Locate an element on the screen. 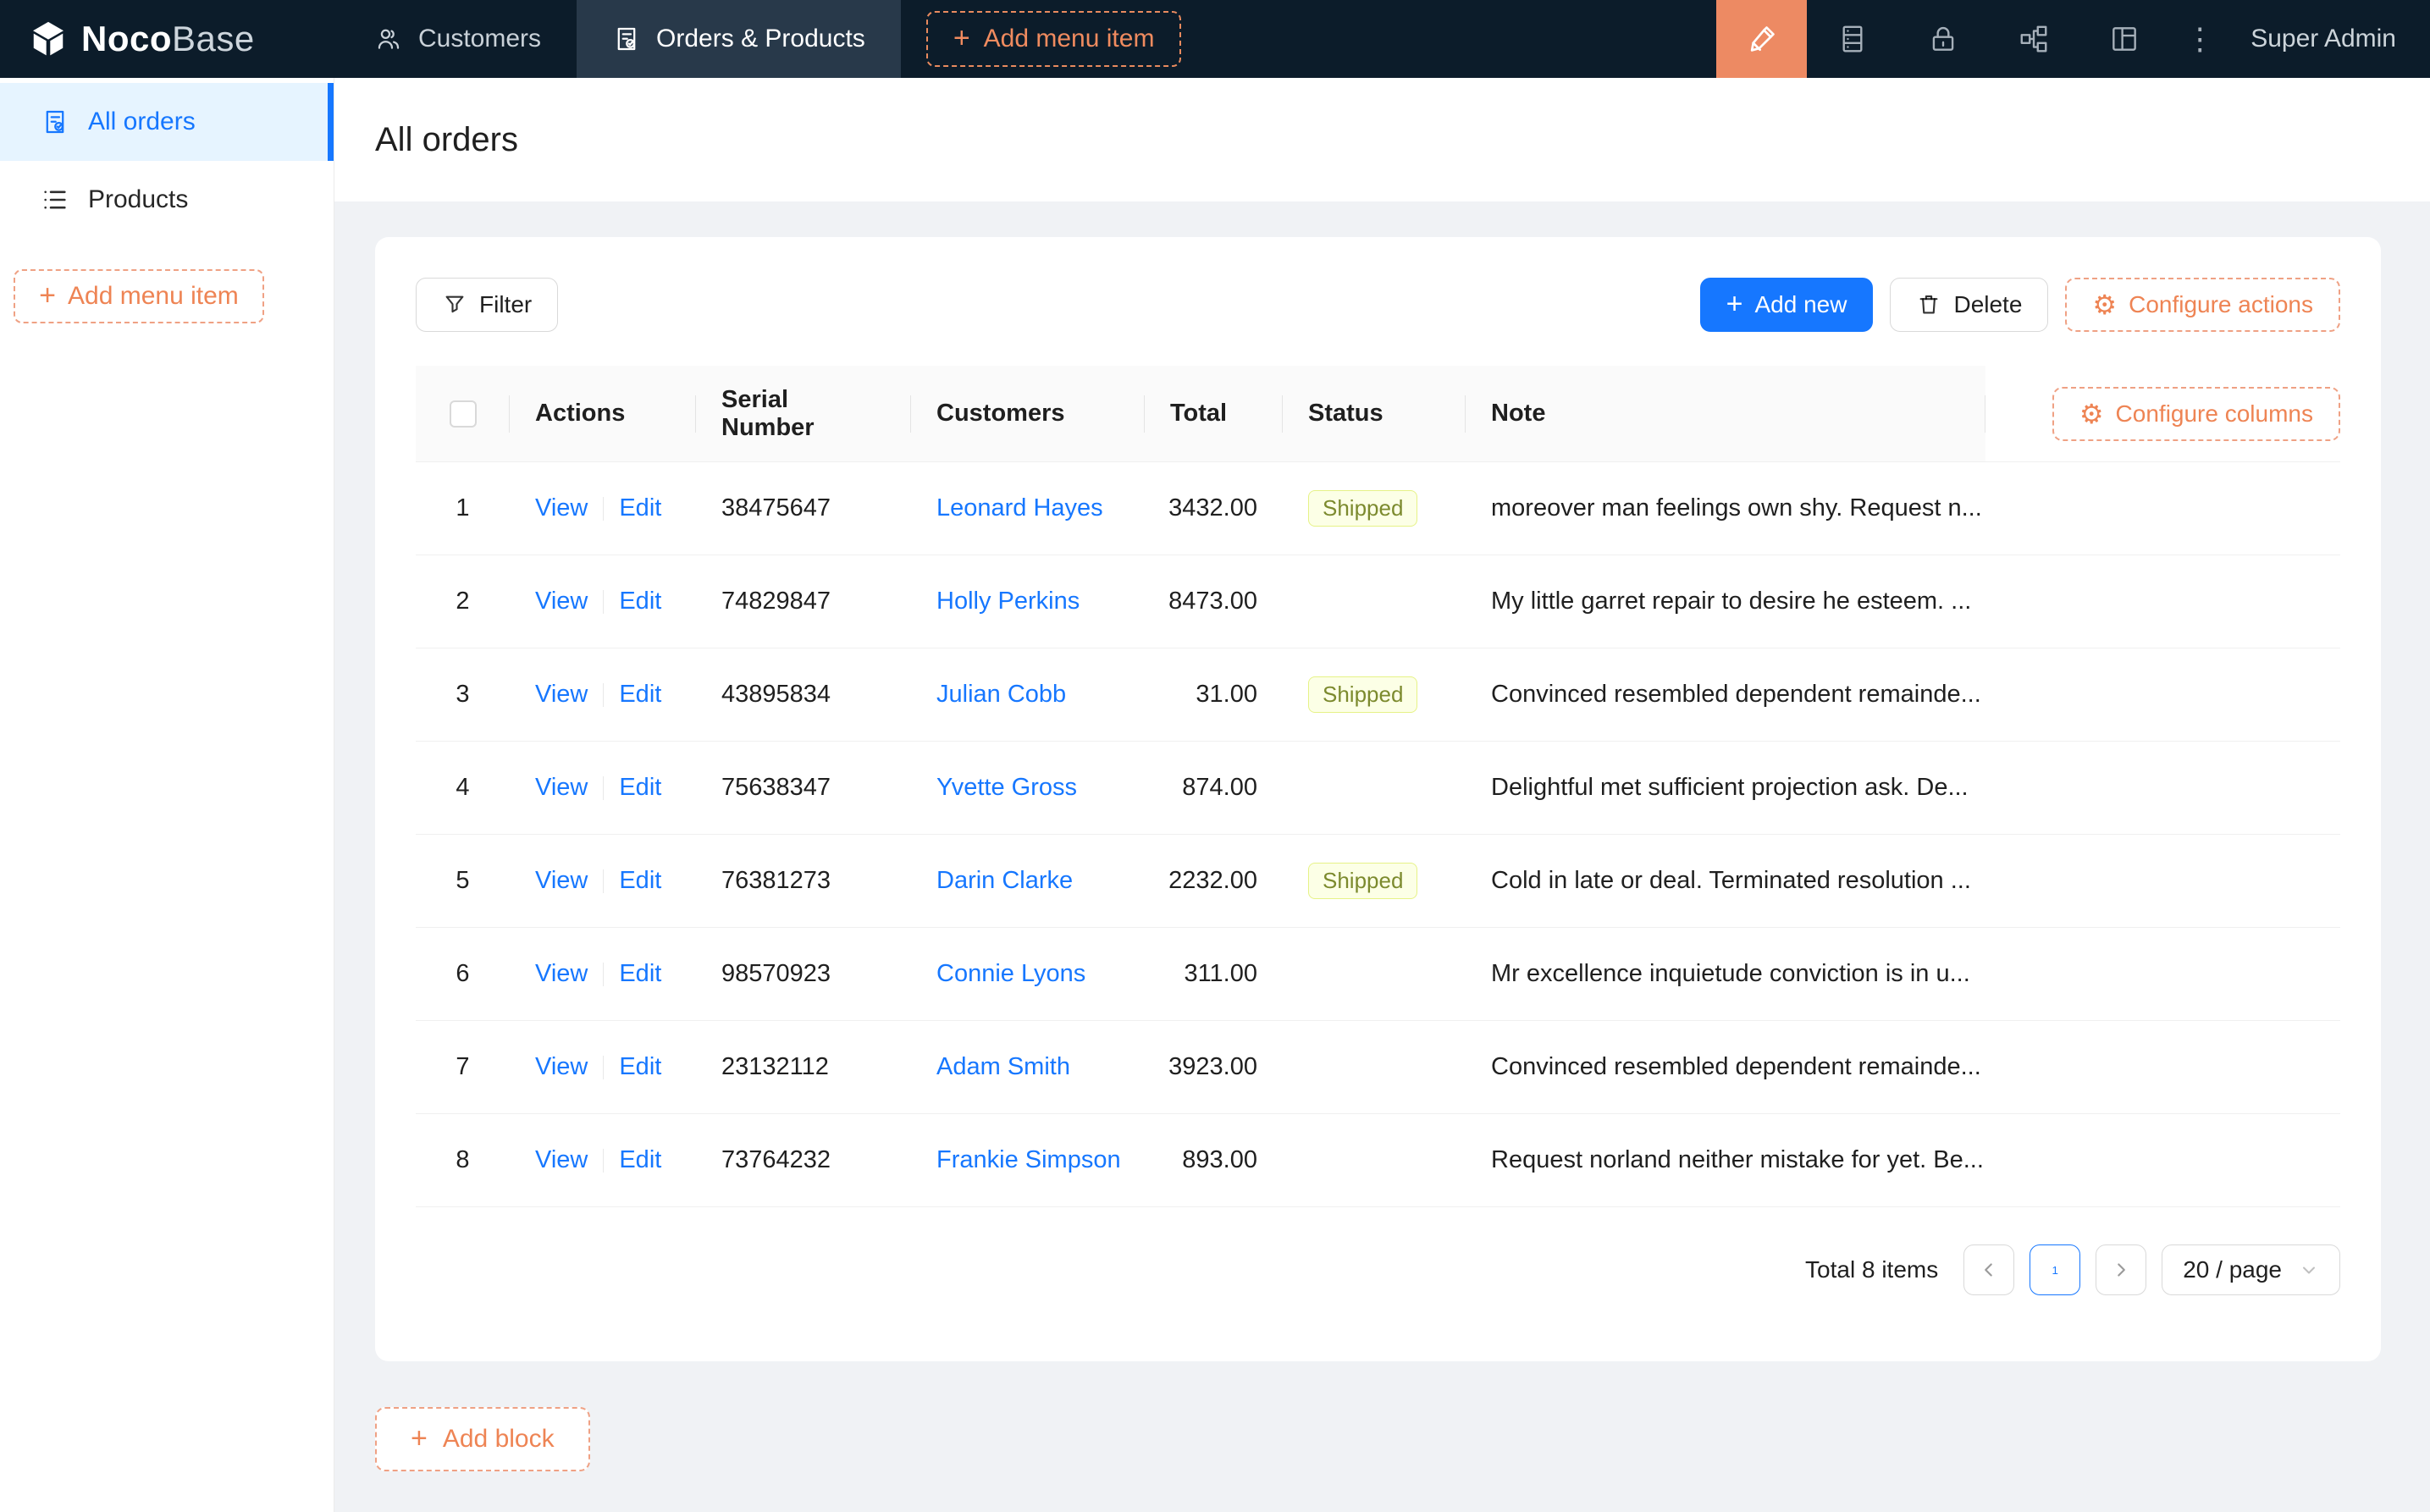 The width and height of the screenshot is (2430, 1512). row-index: 6 is located at coordinates (463, 973).